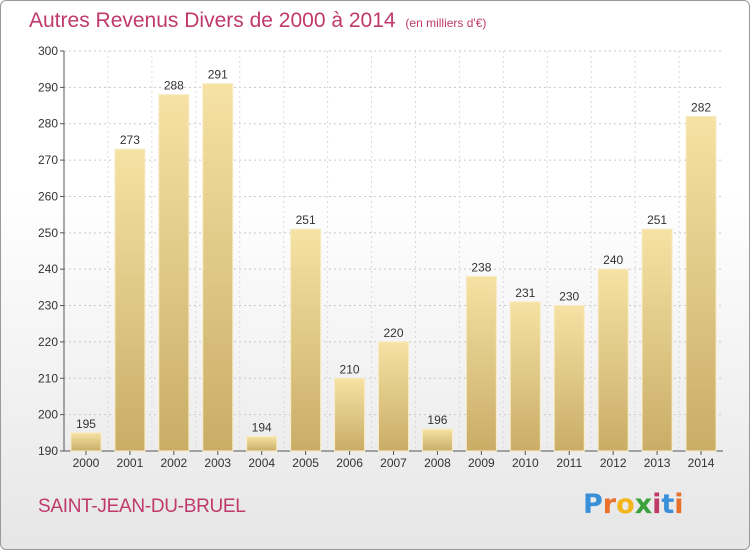 Image resolution: width=750 pixels, height=550 pixels. What do you see at coordinates (142, 506) in the screenshot?
I see `city-name: SAINT-JEAN-DU-BRUEL` at bounding box center [142, 506].